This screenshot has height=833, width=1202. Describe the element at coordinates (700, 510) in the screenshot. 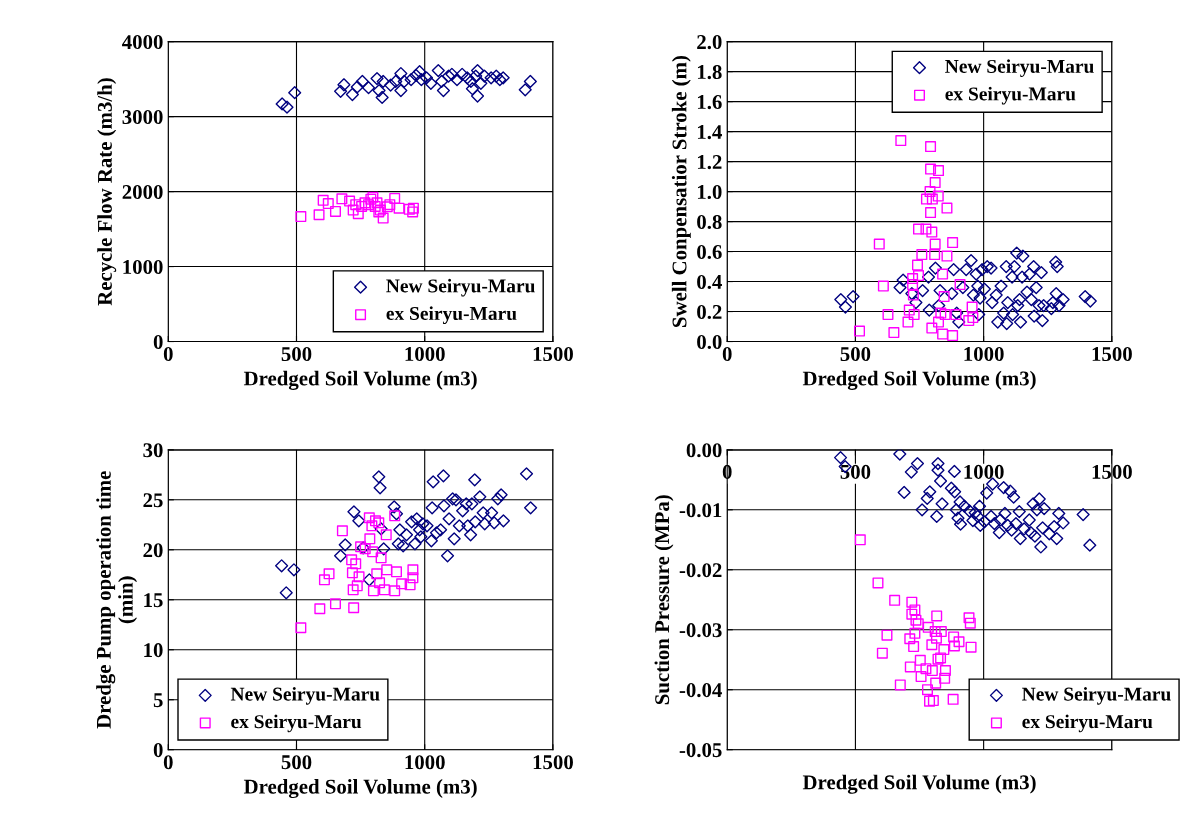

I see `y-tick-label: -0.01` at that location.